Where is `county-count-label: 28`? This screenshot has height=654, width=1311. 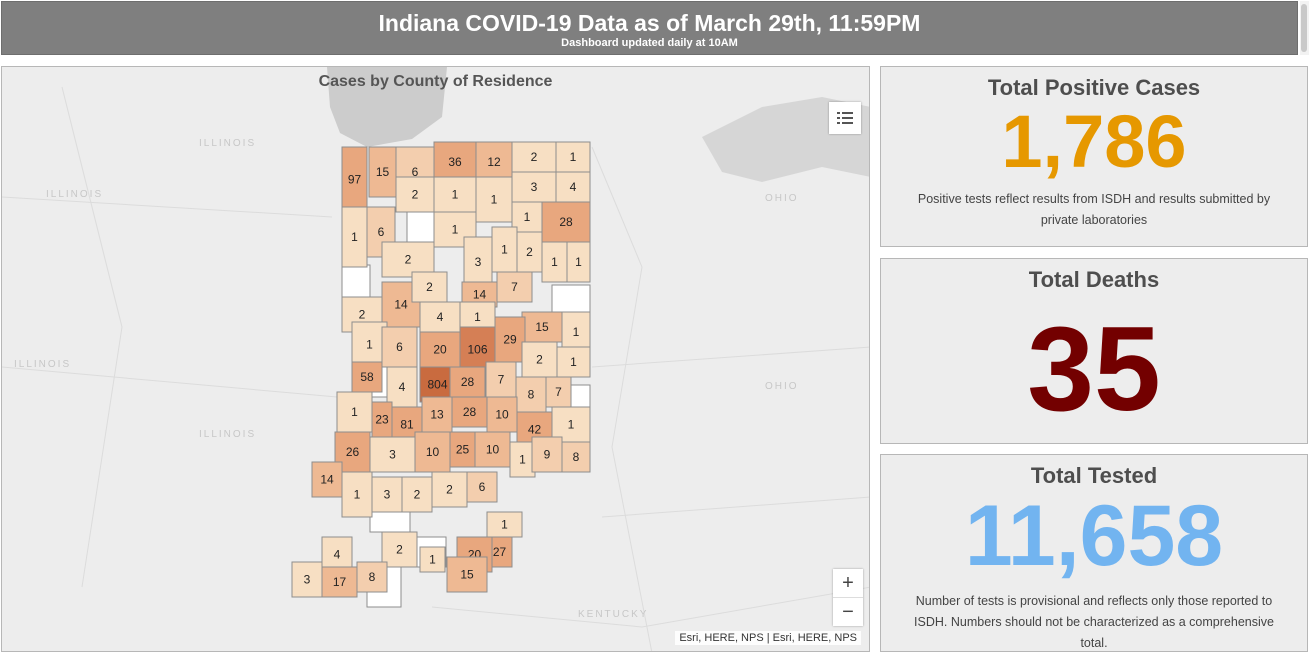
county-count-label: 28 is located at coordinates (566, 222).